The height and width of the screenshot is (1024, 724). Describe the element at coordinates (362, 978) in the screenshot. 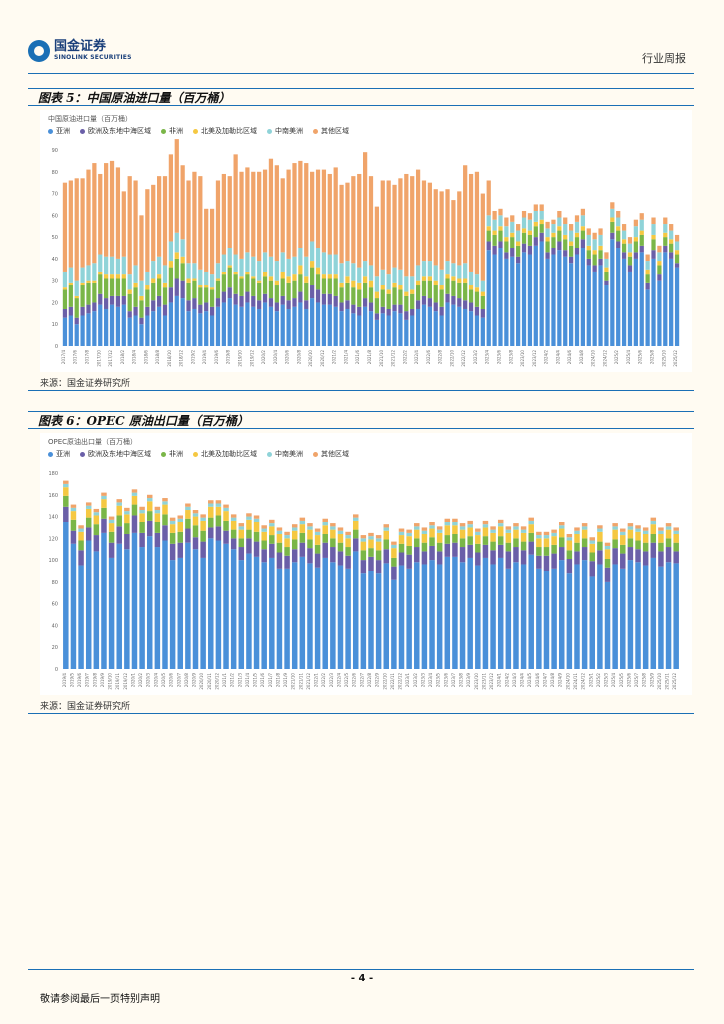

I see `page-number: - 4 -` at that location.